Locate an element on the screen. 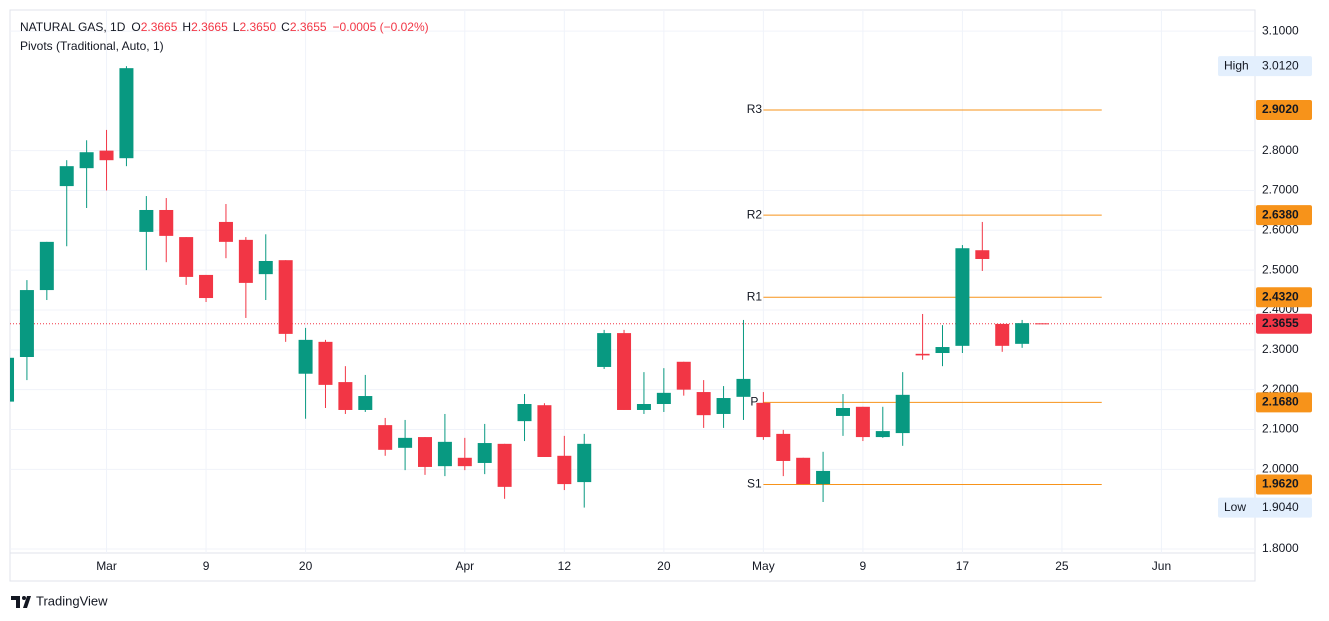 The width and height of the screenshot is (1329, 621). pivot-price-label: 2.6380 is located at coordinates (1280, 214).